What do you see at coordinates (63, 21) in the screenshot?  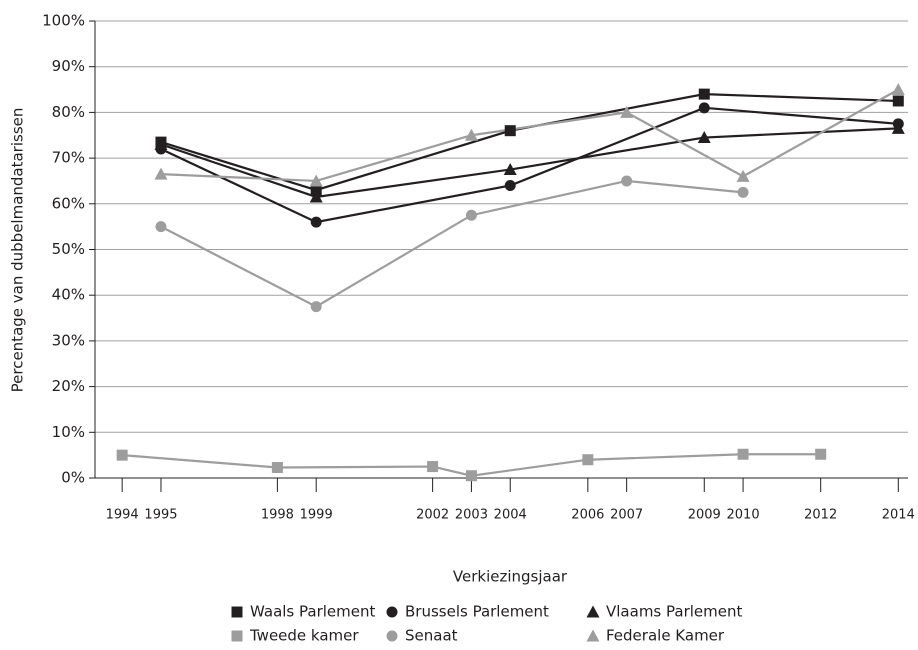 I see `y-tick-label: 100%` at bounding box center [63, 21].